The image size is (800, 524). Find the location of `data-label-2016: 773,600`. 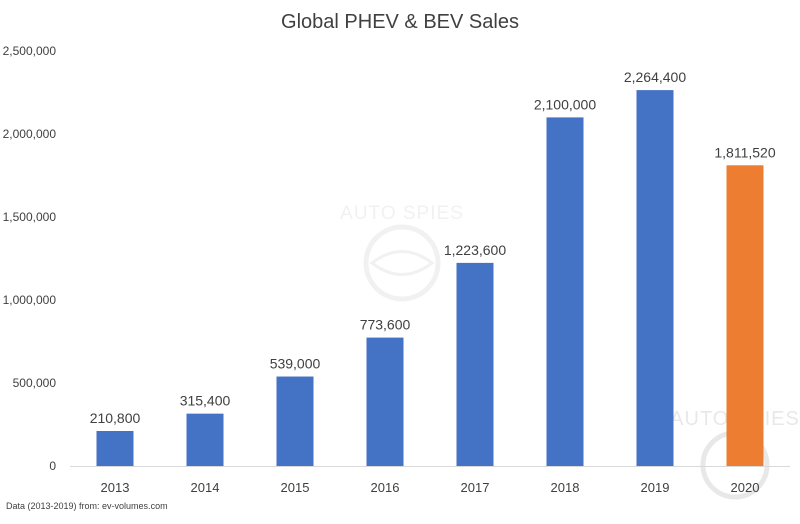

data-label-2016: 773,600 is located at coordinates (385, 325).